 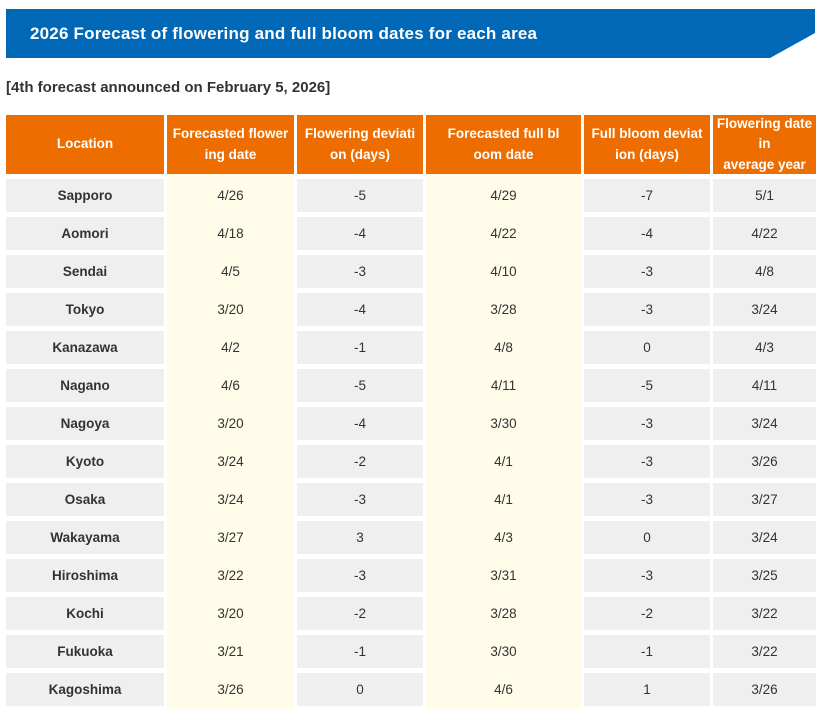 I want to click on row-label-kanazawa: Kanazawa, so click(x=85, y=347).